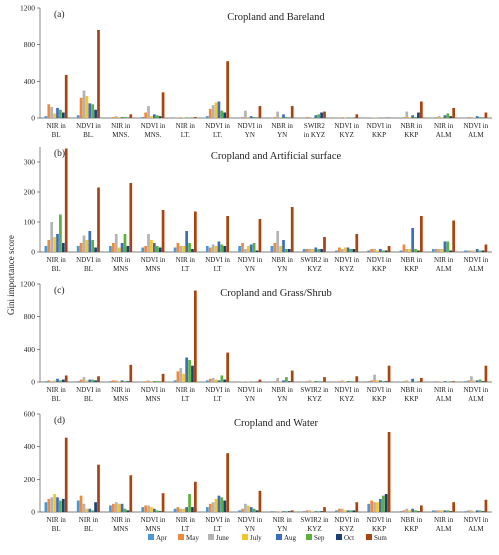 The width and height of the screenshot is (499, 555). What do you see at coordinates (11, 275) in the screenshot?
I see `y-axis-title: Gini importance score` at bounding box center [11, 275].